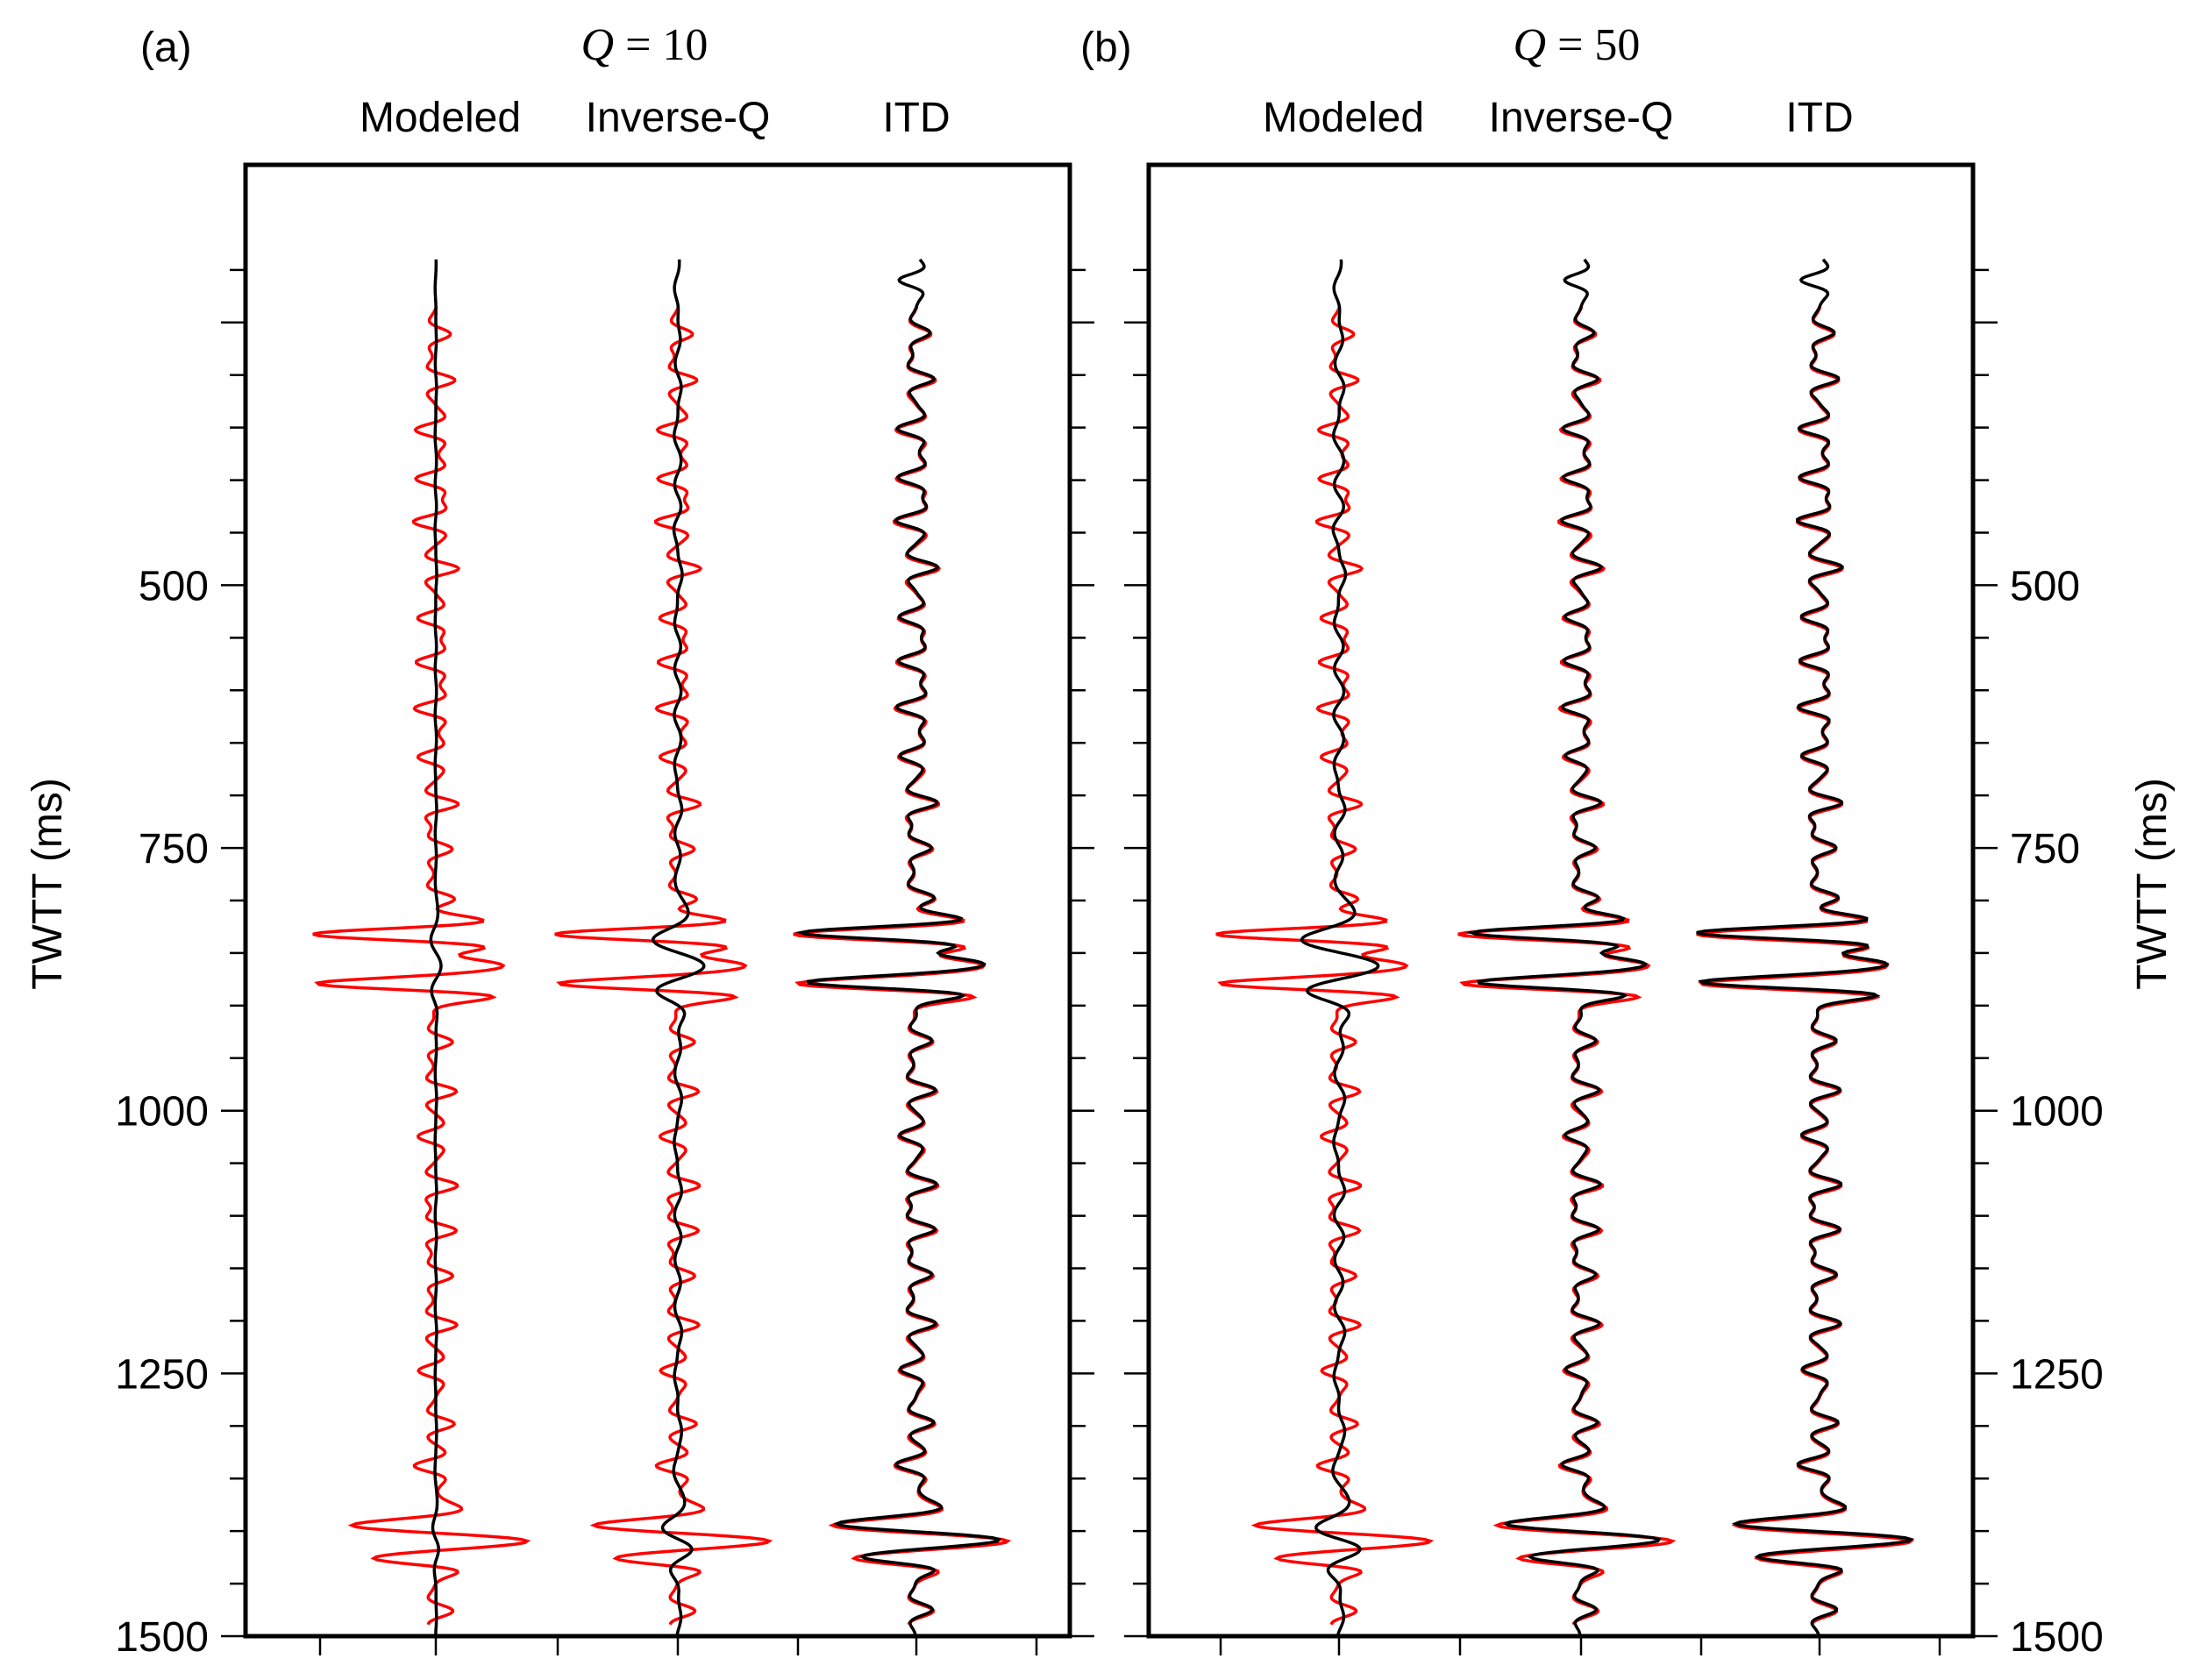 The height and width of the screenshot is (1680, 2201). What do you see at coordinates (440, 118) in the screenshot?
I see `panel-a-trace-label-modeled: Modeled` at bounding box center [440, 118].